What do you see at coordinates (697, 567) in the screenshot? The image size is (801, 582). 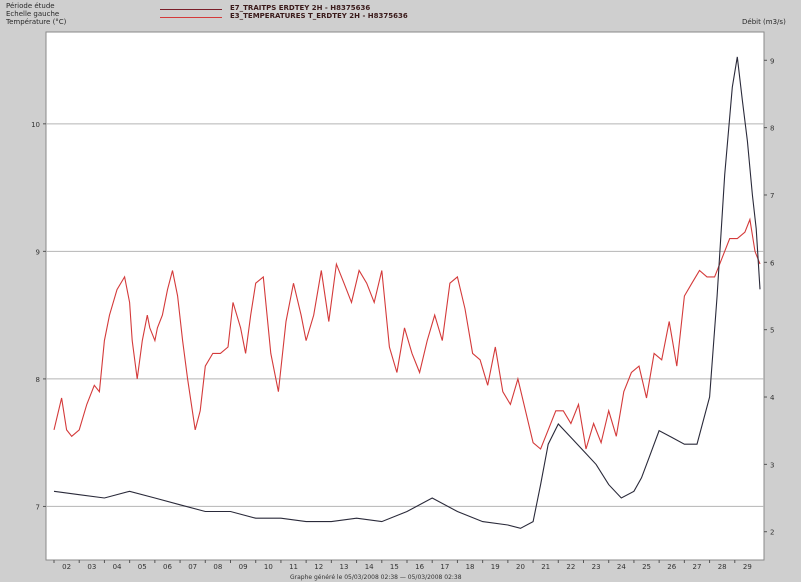 I see `x-tick-label-25: 27` at bounding box center [697, 567].